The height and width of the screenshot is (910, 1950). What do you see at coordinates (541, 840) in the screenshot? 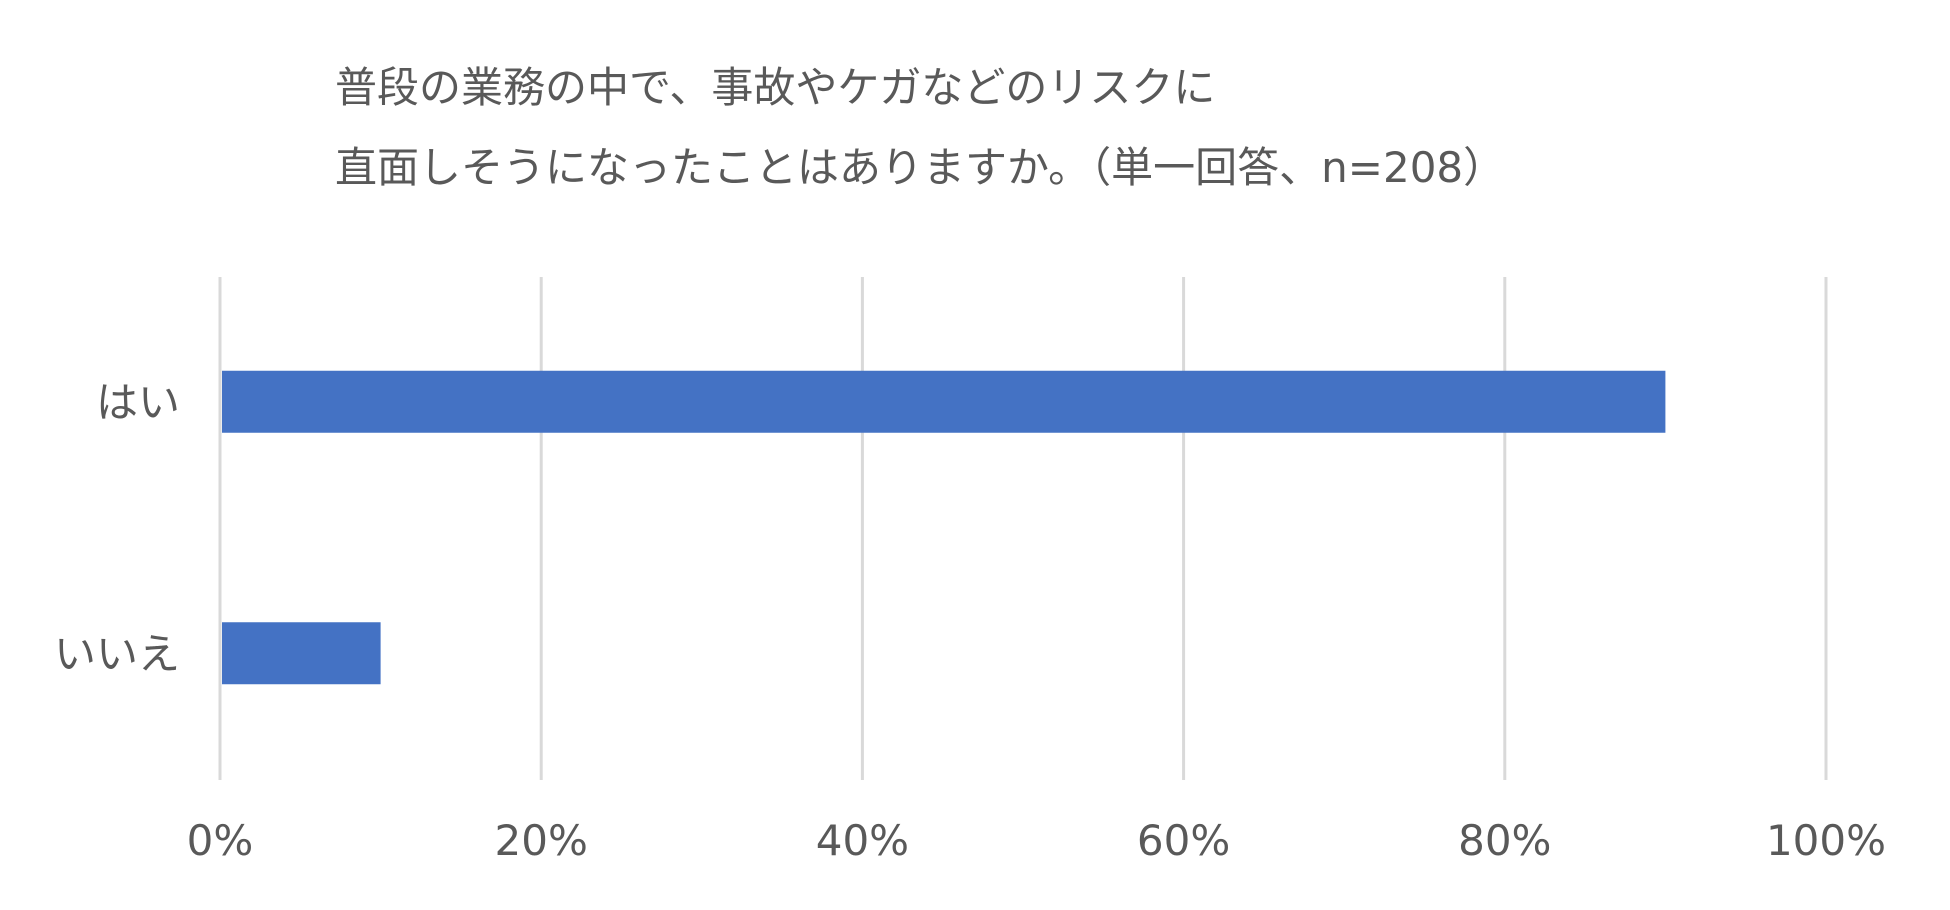
I see `x-tick-label: 20%` at bounding box center [541, 840].